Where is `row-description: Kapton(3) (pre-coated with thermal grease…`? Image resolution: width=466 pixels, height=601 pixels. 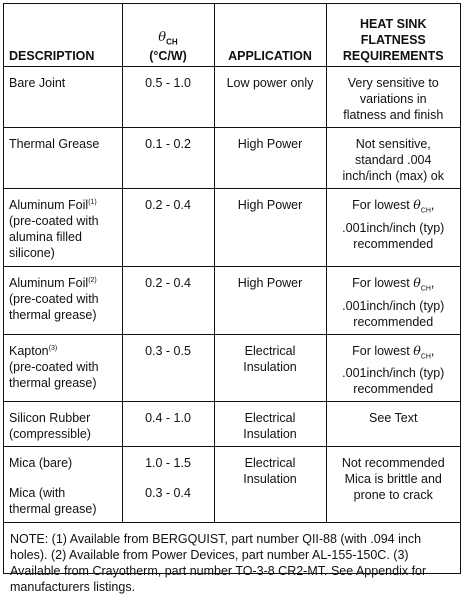
row-description: Kapton(3) (pre-coated with thermal grease… is located at coordinates (63, 368).